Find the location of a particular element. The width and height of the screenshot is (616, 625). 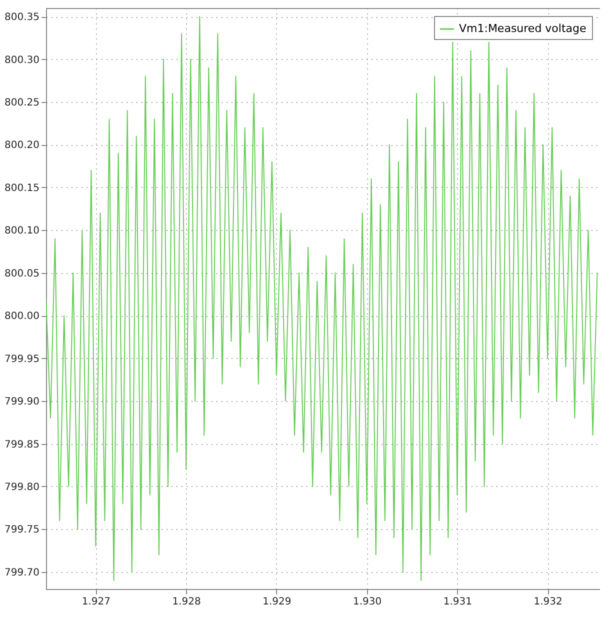

y-tick-label: 800.05 is located at coordinates (22, 274).